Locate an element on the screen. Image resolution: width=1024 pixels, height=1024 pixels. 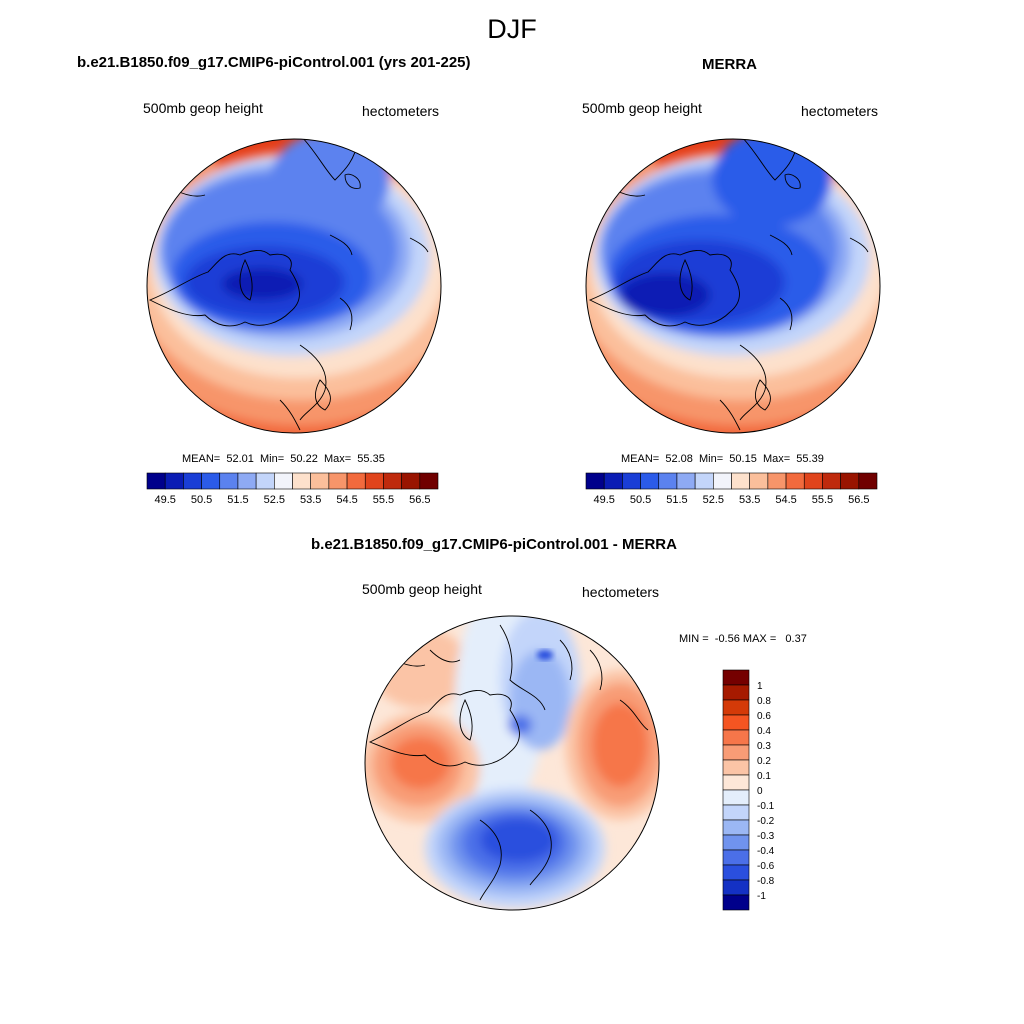
colorbar-tick-label: -0.3 is located at coordinates (766, 836).